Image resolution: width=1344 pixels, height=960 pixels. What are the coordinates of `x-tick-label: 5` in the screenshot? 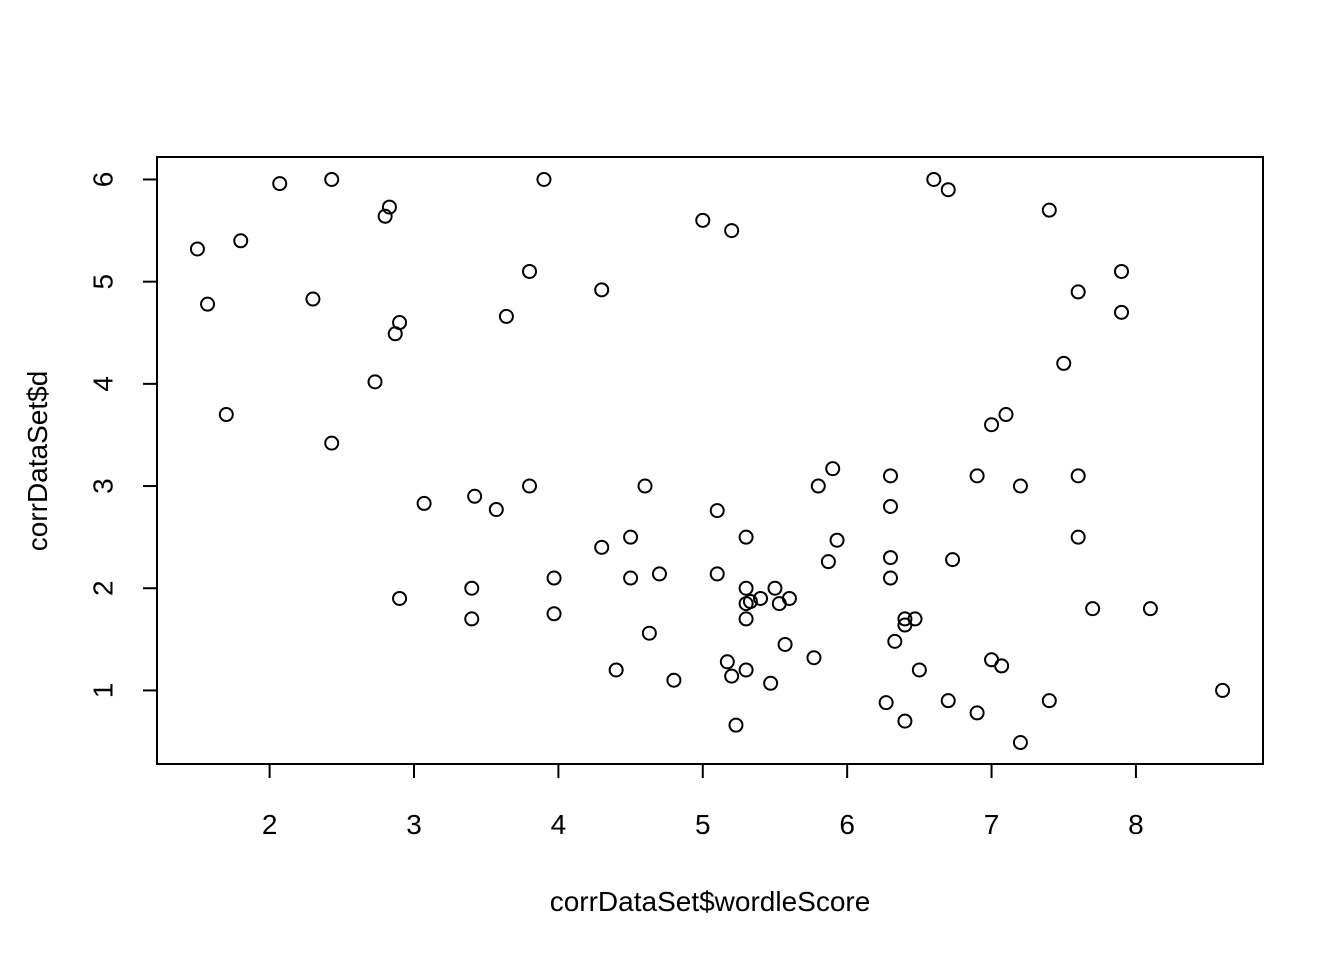 It's located at (703, 824).